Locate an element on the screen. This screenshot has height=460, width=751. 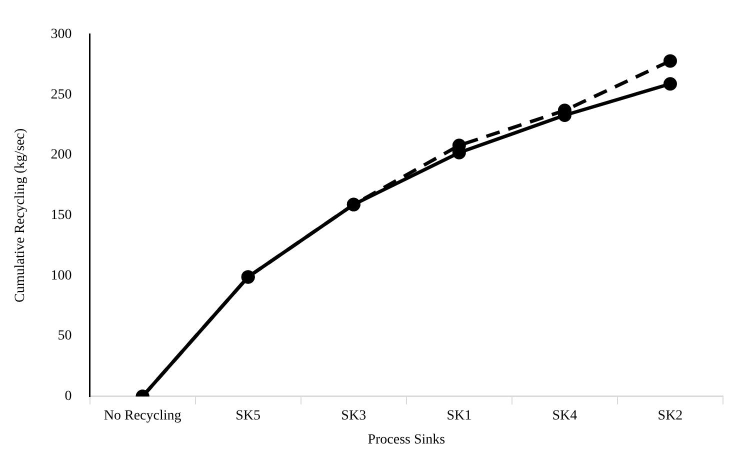
x-axis-title: Process Sinks is located at coordinates (407, 440).